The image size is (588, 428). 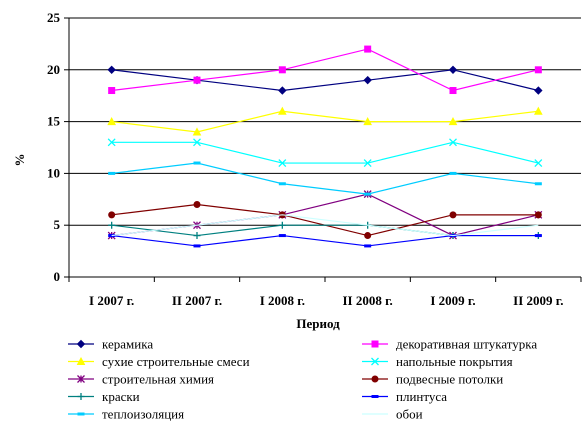 What do you see at coordinates (53, 69) in the screenshot?
I see `y-tick-label: 20` at bounding box center [53, 69].